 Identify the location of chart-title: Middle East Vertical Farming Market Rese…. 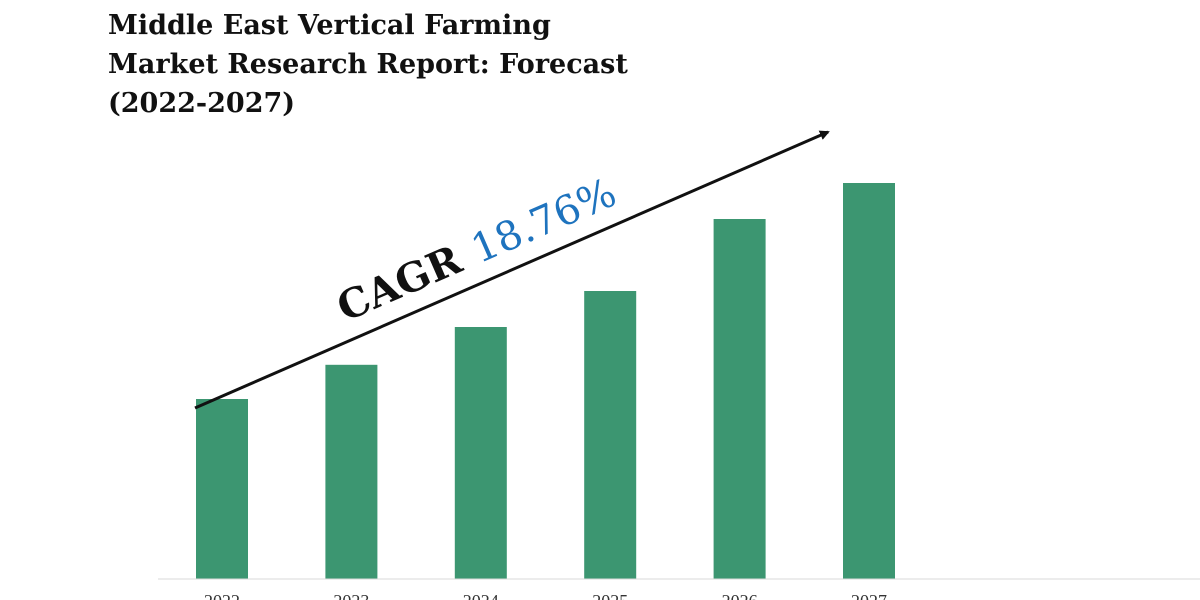
(368, 64).